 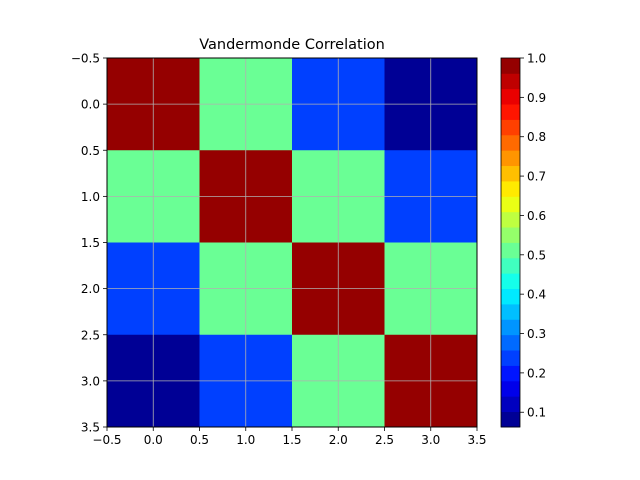 I want to click on x-tick-label: 2.0, so click(x=338, y=440).